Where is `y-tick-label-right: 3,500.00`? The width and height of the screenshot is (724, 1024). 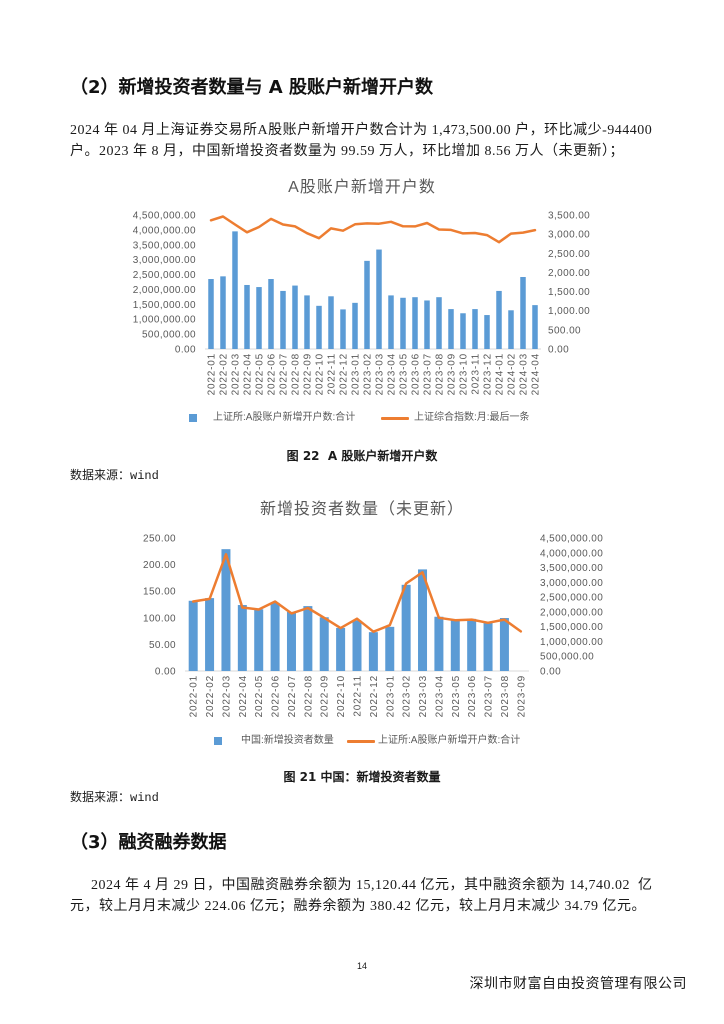
y-tick-label-right: 3,500.00 is located at coordinates (569, 216).